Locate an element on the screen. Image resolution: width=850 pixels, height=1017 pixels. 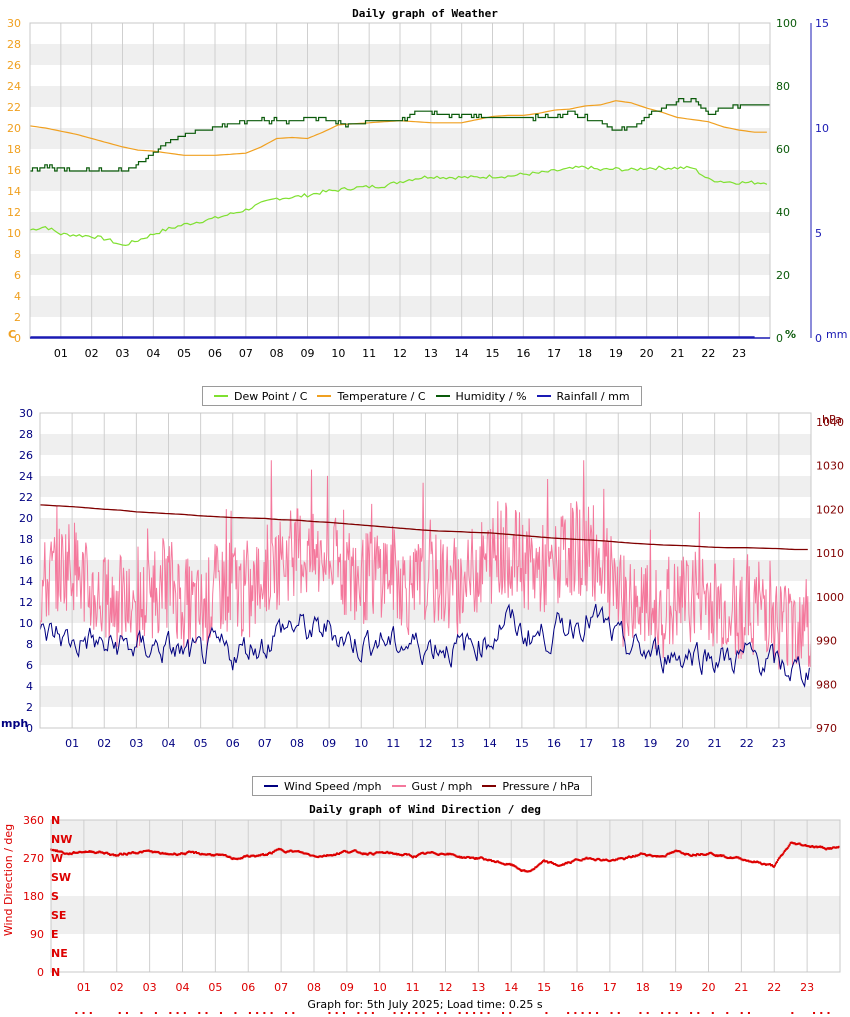
y-tick-label: 1010 is located at coordinates (830, 553).